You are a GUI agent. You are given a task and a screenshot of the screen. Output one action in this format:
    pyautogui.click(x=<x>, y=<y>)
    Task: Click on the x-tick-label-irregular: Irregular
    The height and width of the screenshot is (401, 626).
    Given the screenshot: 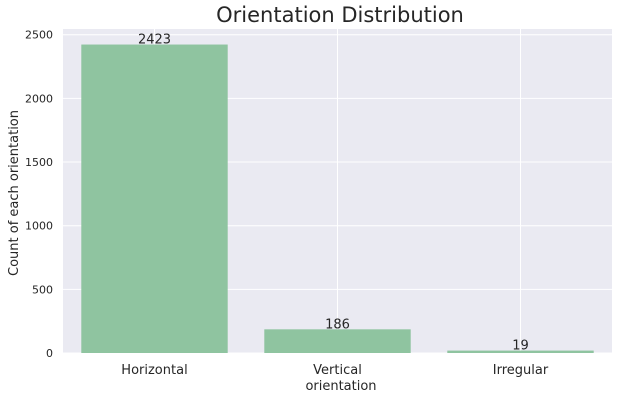 What is the action you would take?
    pyautogui.click(x=521, y=370)
    